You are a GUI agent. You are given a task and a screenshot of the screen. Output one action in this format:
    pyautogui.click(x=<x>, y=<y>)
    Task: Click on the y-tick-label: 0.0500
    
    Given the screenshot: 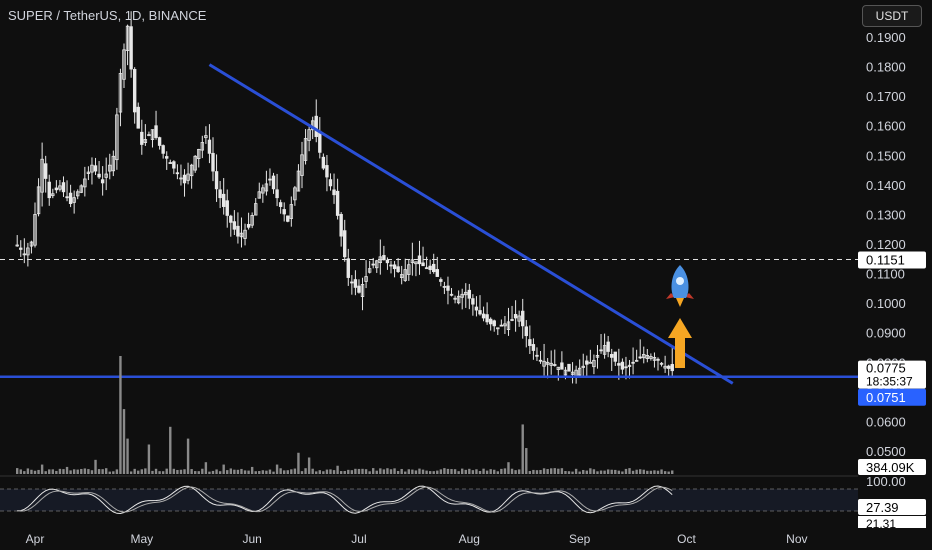 What is the action you would take?
    pyautogui.click(x=886, y=451)
    